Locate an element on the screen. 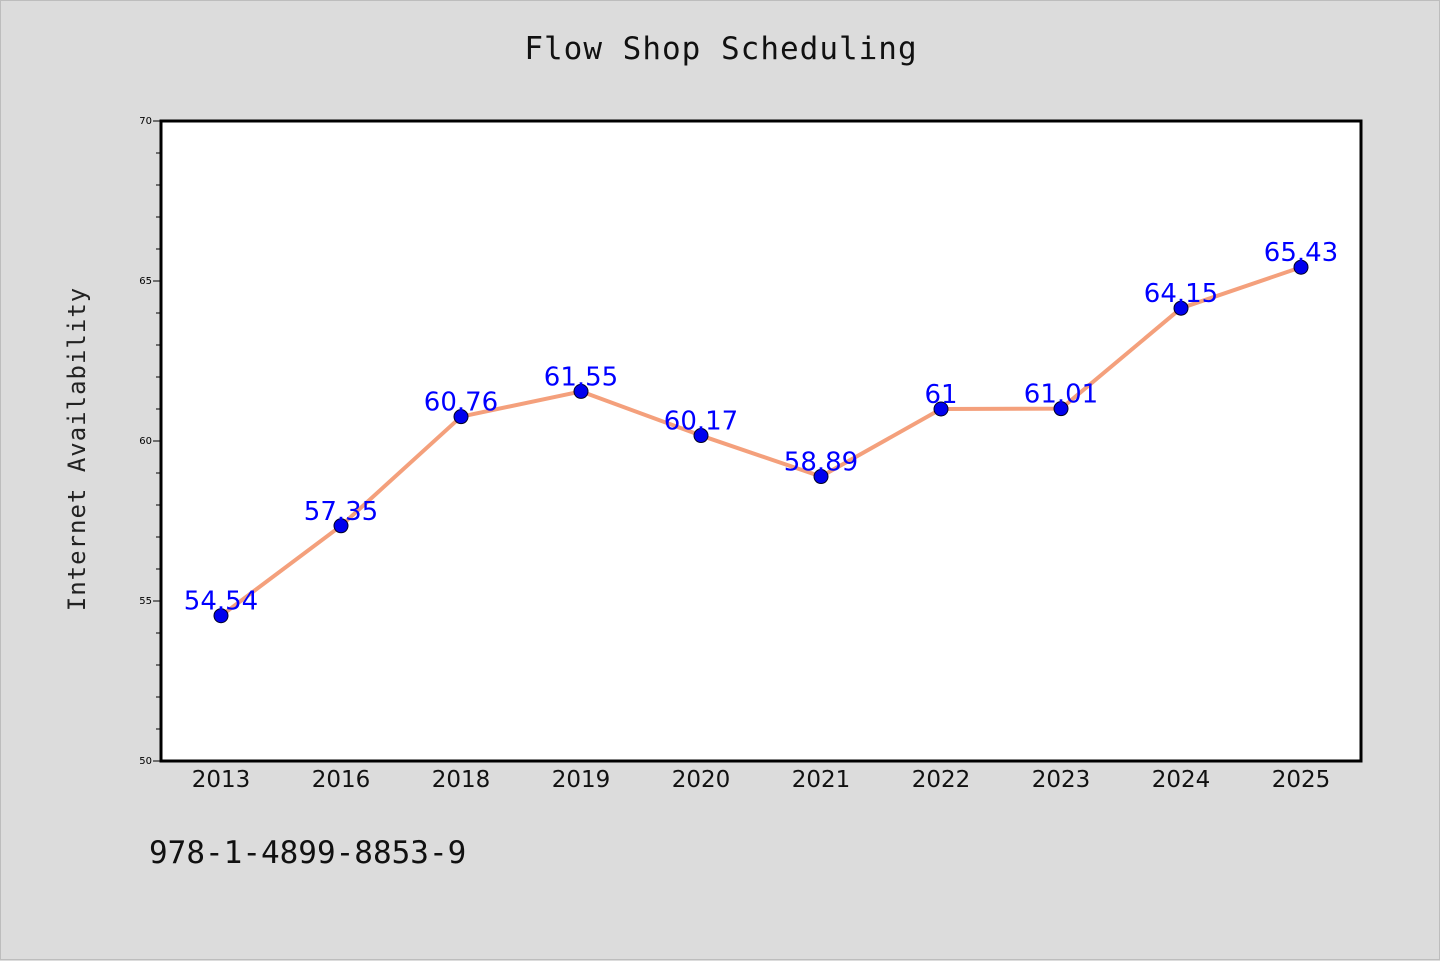 Image resolution: width=1440 pixels, height=961 pixels. x-tick-label: 2022 is located at coordinates (941, 780).